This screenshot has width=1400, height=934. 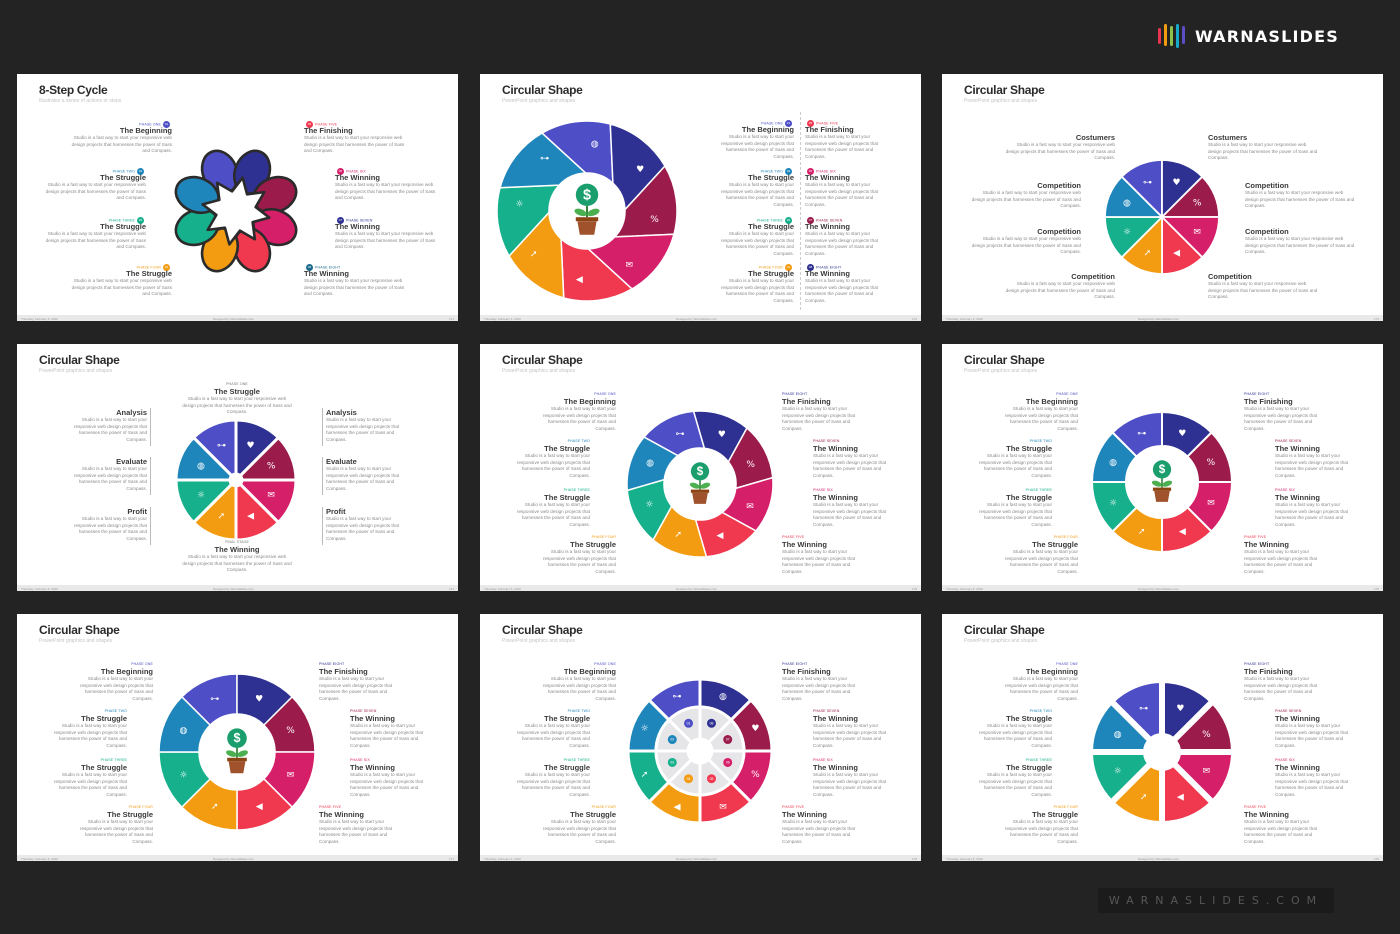 I want to click on phase-number-badge: 03, so click(x=140, y=220).